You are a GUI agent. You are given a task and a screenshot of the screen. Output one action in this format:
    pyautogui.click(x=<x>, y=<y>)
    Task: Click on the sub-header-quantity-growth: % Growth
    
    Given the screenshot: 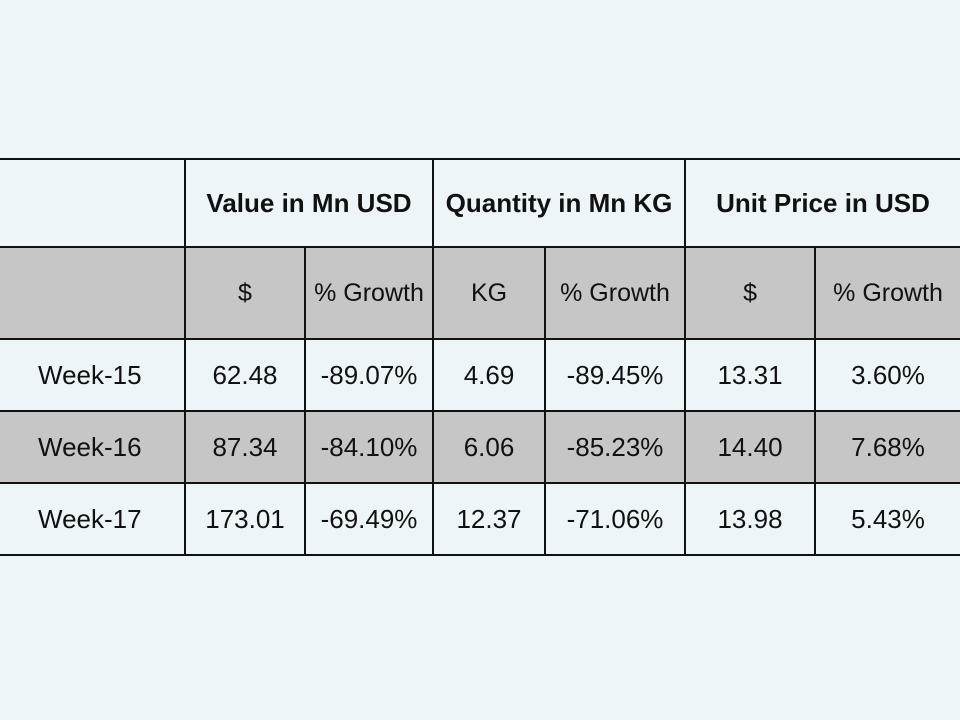 What is the action you would take?
    pyautogui.click(x=615, y=293)
    